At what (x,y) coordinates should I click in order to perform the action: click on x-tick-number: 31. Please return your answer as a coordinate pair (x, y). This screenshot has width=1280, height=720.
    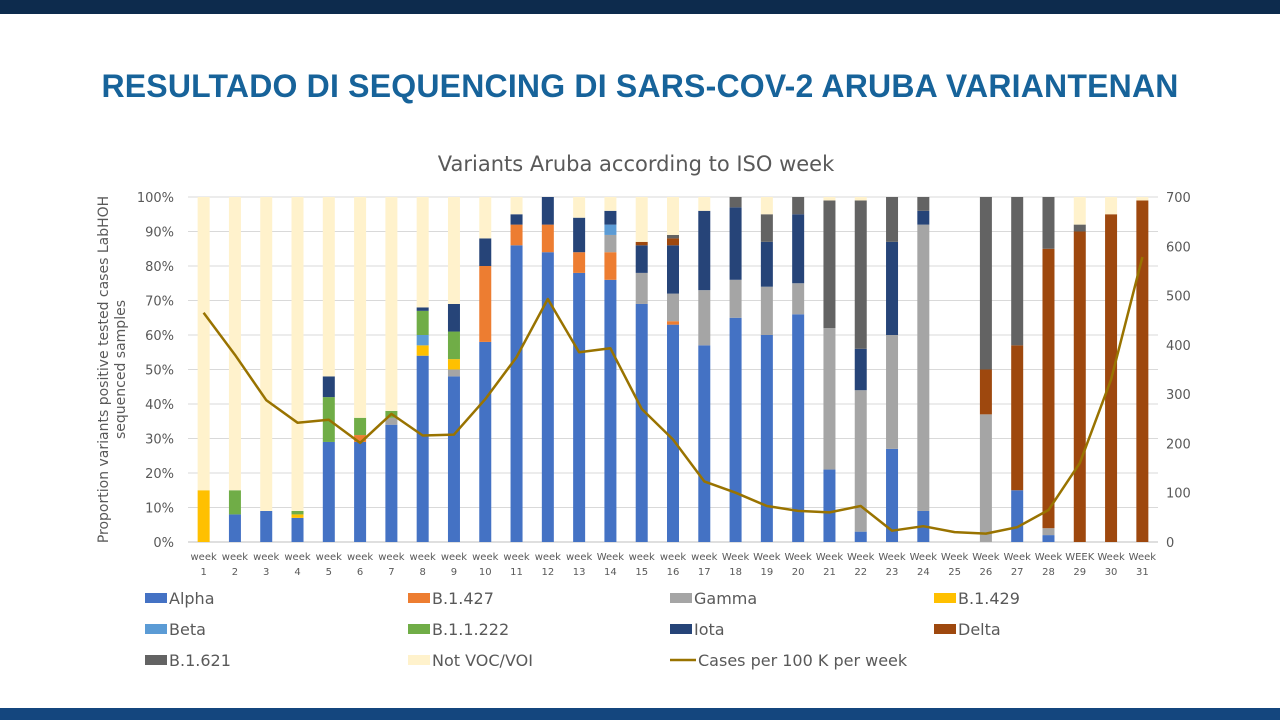
    Looking at the image, I should click on (1142, 572).